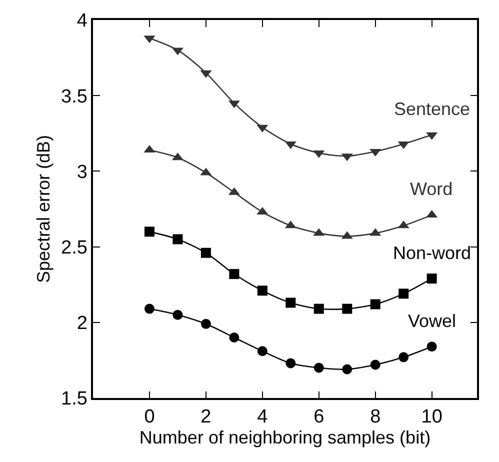 Image resolution: width=499 pixels, height=462 pixels. What do you see at coordinates (285, 438) in the screenshot?
I see `x-axis-title: Number of neighboring samples (bit)` at bounding box center [285, 438].